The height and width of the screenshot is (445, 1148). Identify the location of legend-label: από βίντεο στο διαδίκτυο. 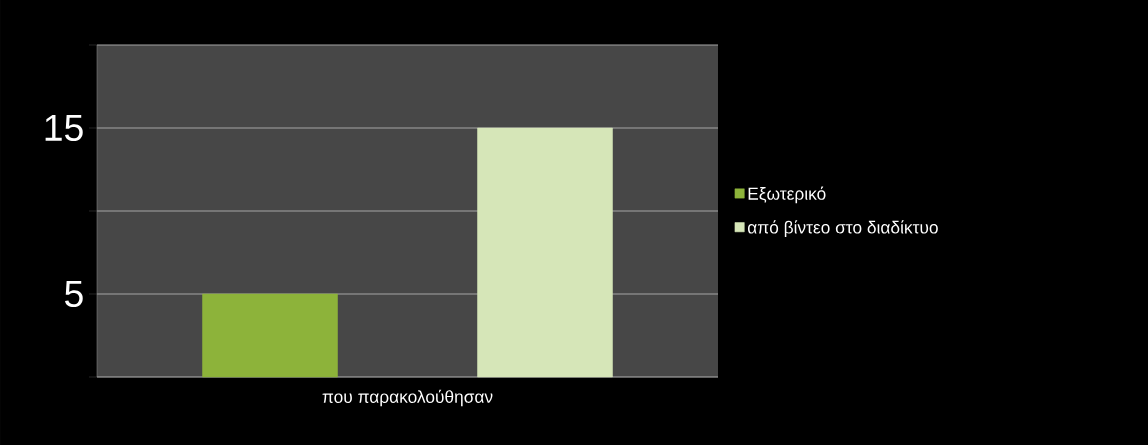
(842, 228).